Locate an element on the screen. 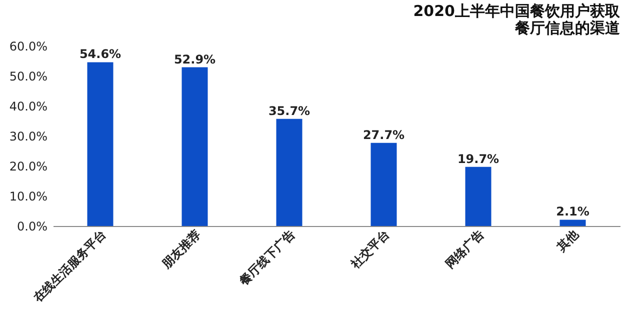 This screenshot has height=334, width=640. x-tick-label: 餐厅线下广告 is located at coordinates (267, 258).